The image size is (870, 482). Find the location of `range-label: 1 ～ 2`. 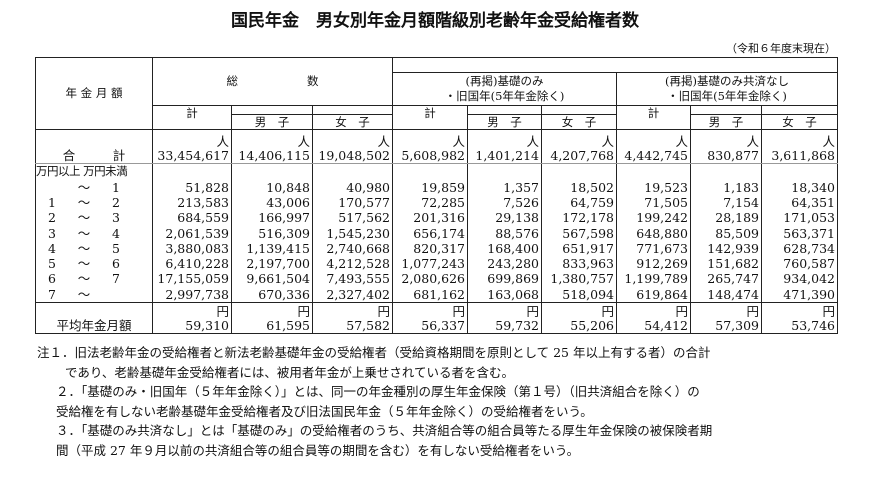

range-label: 1 ～ 2 is located at coordinates (94, 202).